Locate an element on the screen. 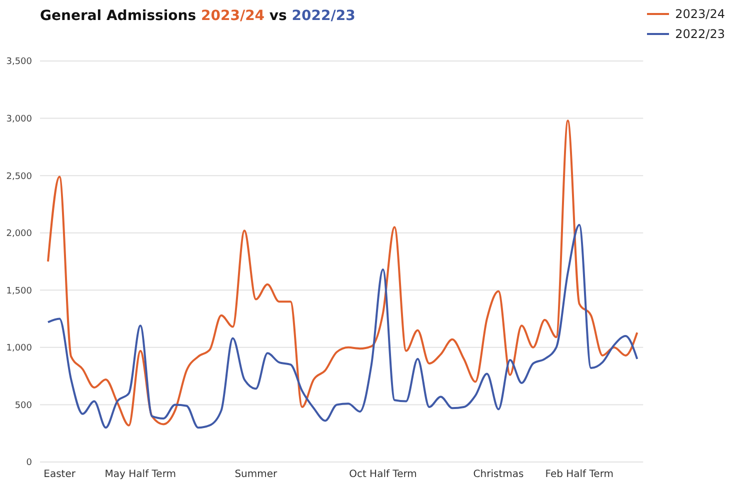 The width and height of the screenshot is (729, 484). chart-title: General Admissions 2023/24 vs 2022/23 is located at coordinates (198, 16).